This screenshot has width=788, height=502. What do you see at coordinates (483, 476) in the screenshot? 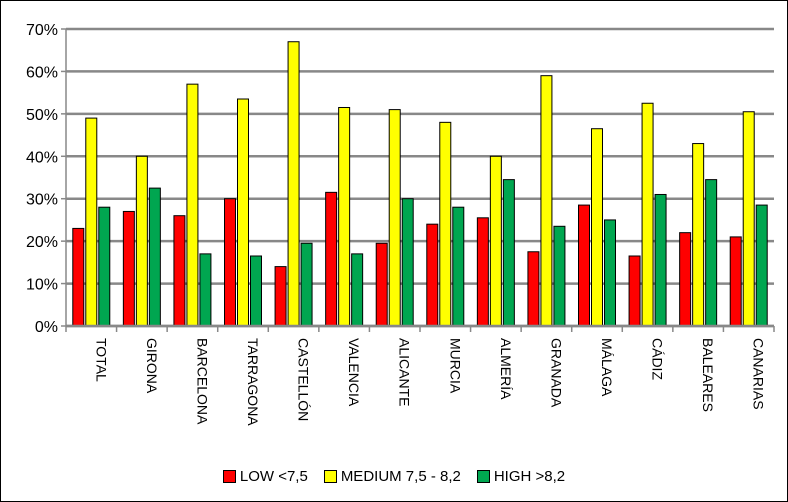
I see `legend-swatch-high` at bounding box center [483, 476].